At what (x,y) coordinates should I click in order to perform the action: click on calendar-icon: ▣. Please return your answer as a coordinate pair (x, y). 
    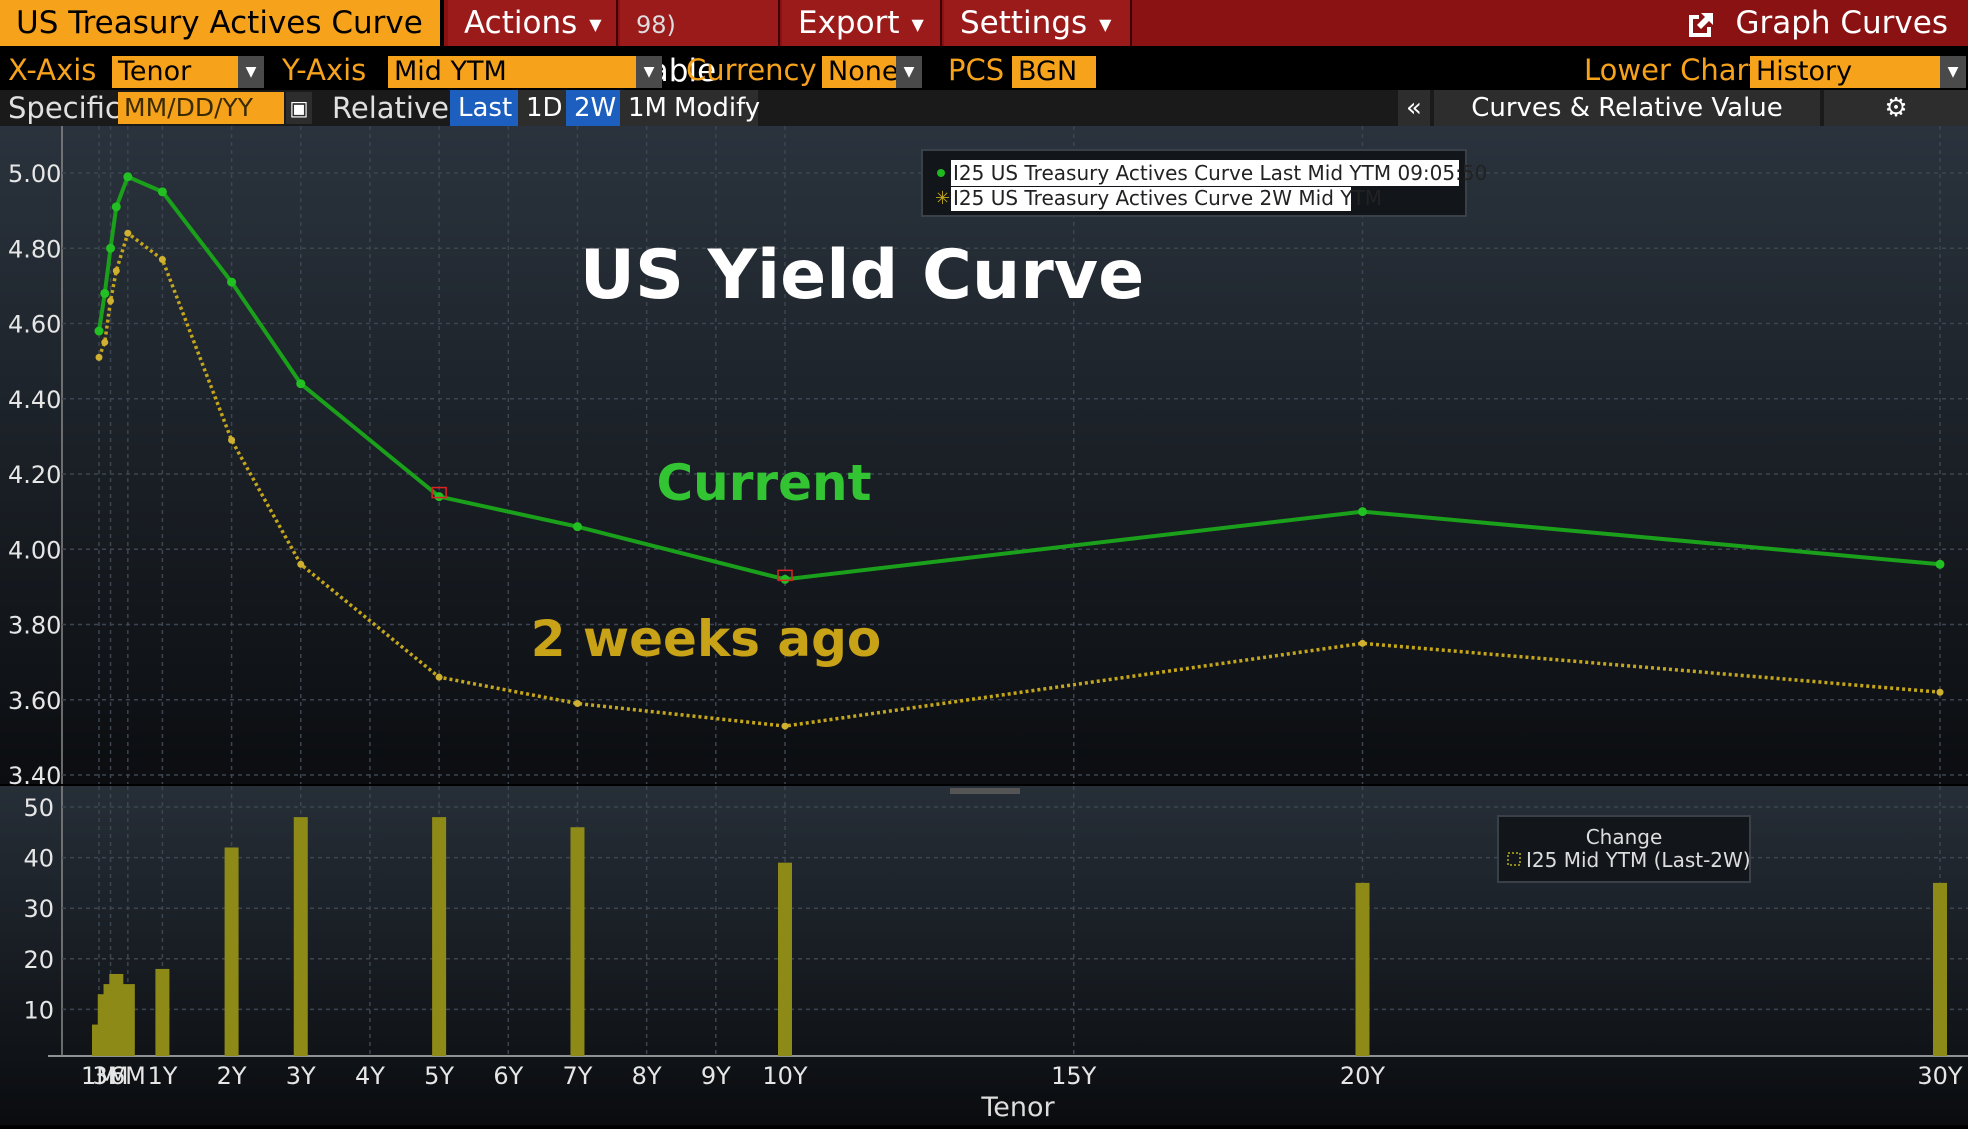
    Looking at the image, I should click on (299, 108).